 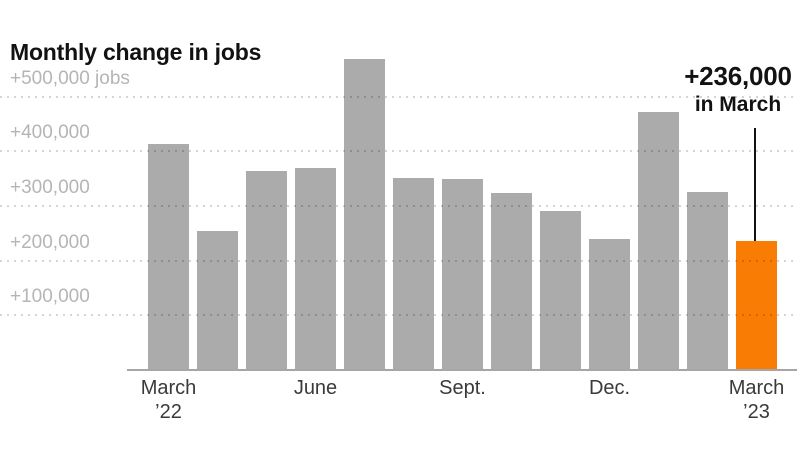 I want to click on highlight-annotation: +236,000 in March, so click(x=719, y=90).